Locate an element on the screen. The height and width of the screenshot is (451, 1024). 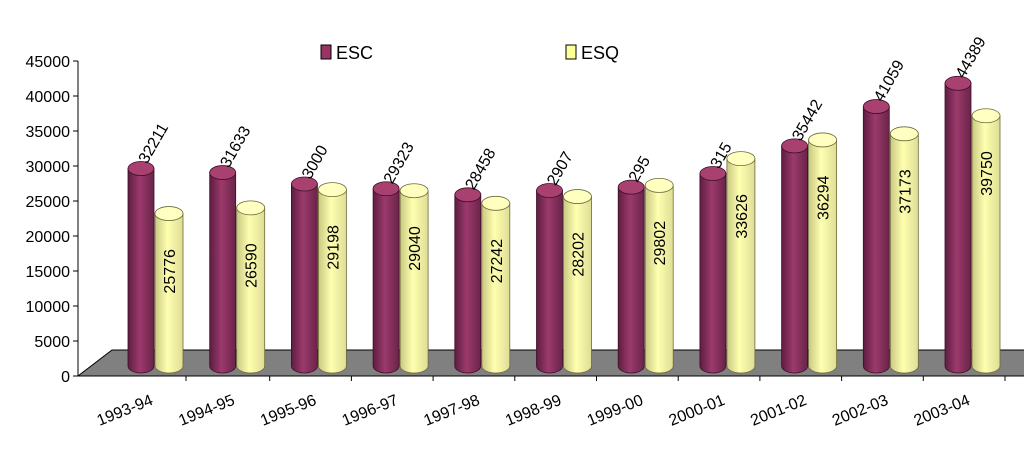
data-label-esc: 32211 is located at coordinates (154, 143).